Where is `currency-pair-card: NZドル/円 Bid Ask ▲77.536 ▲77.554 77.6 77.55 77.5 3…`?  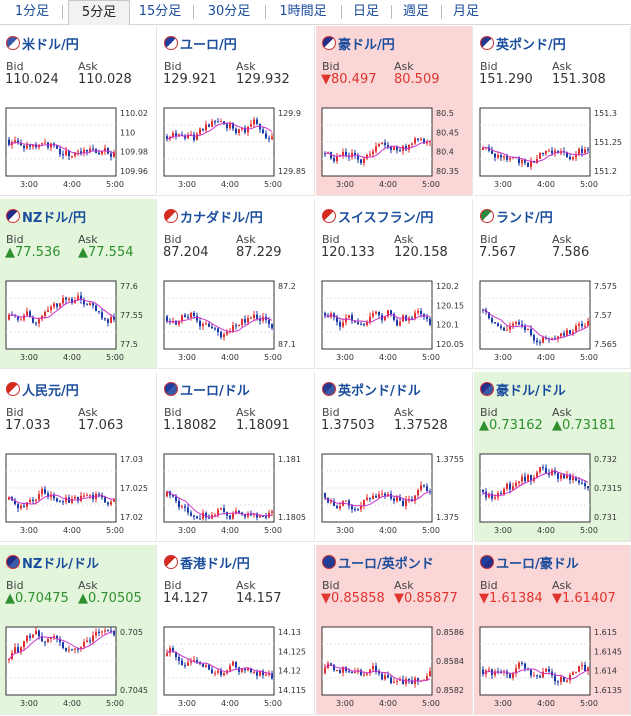
currency-pair-card: NZドル/円 Bid Ask ▲77.536 ▲77.554 77.6 77.55 77.5 3… is located at coordinates (78, 284).